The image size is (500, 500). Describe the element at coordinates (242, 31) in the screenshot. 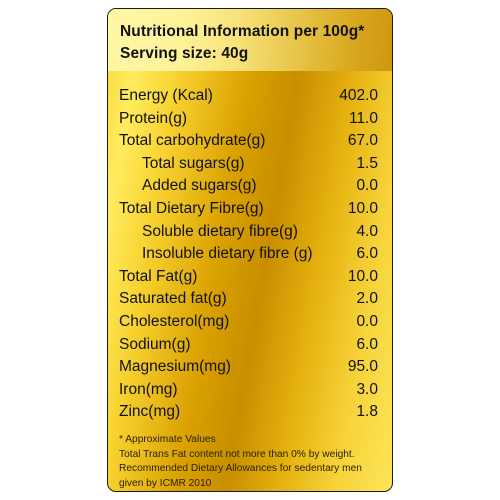

I see `label-title: Nutritional Information per 100g*` at that location.